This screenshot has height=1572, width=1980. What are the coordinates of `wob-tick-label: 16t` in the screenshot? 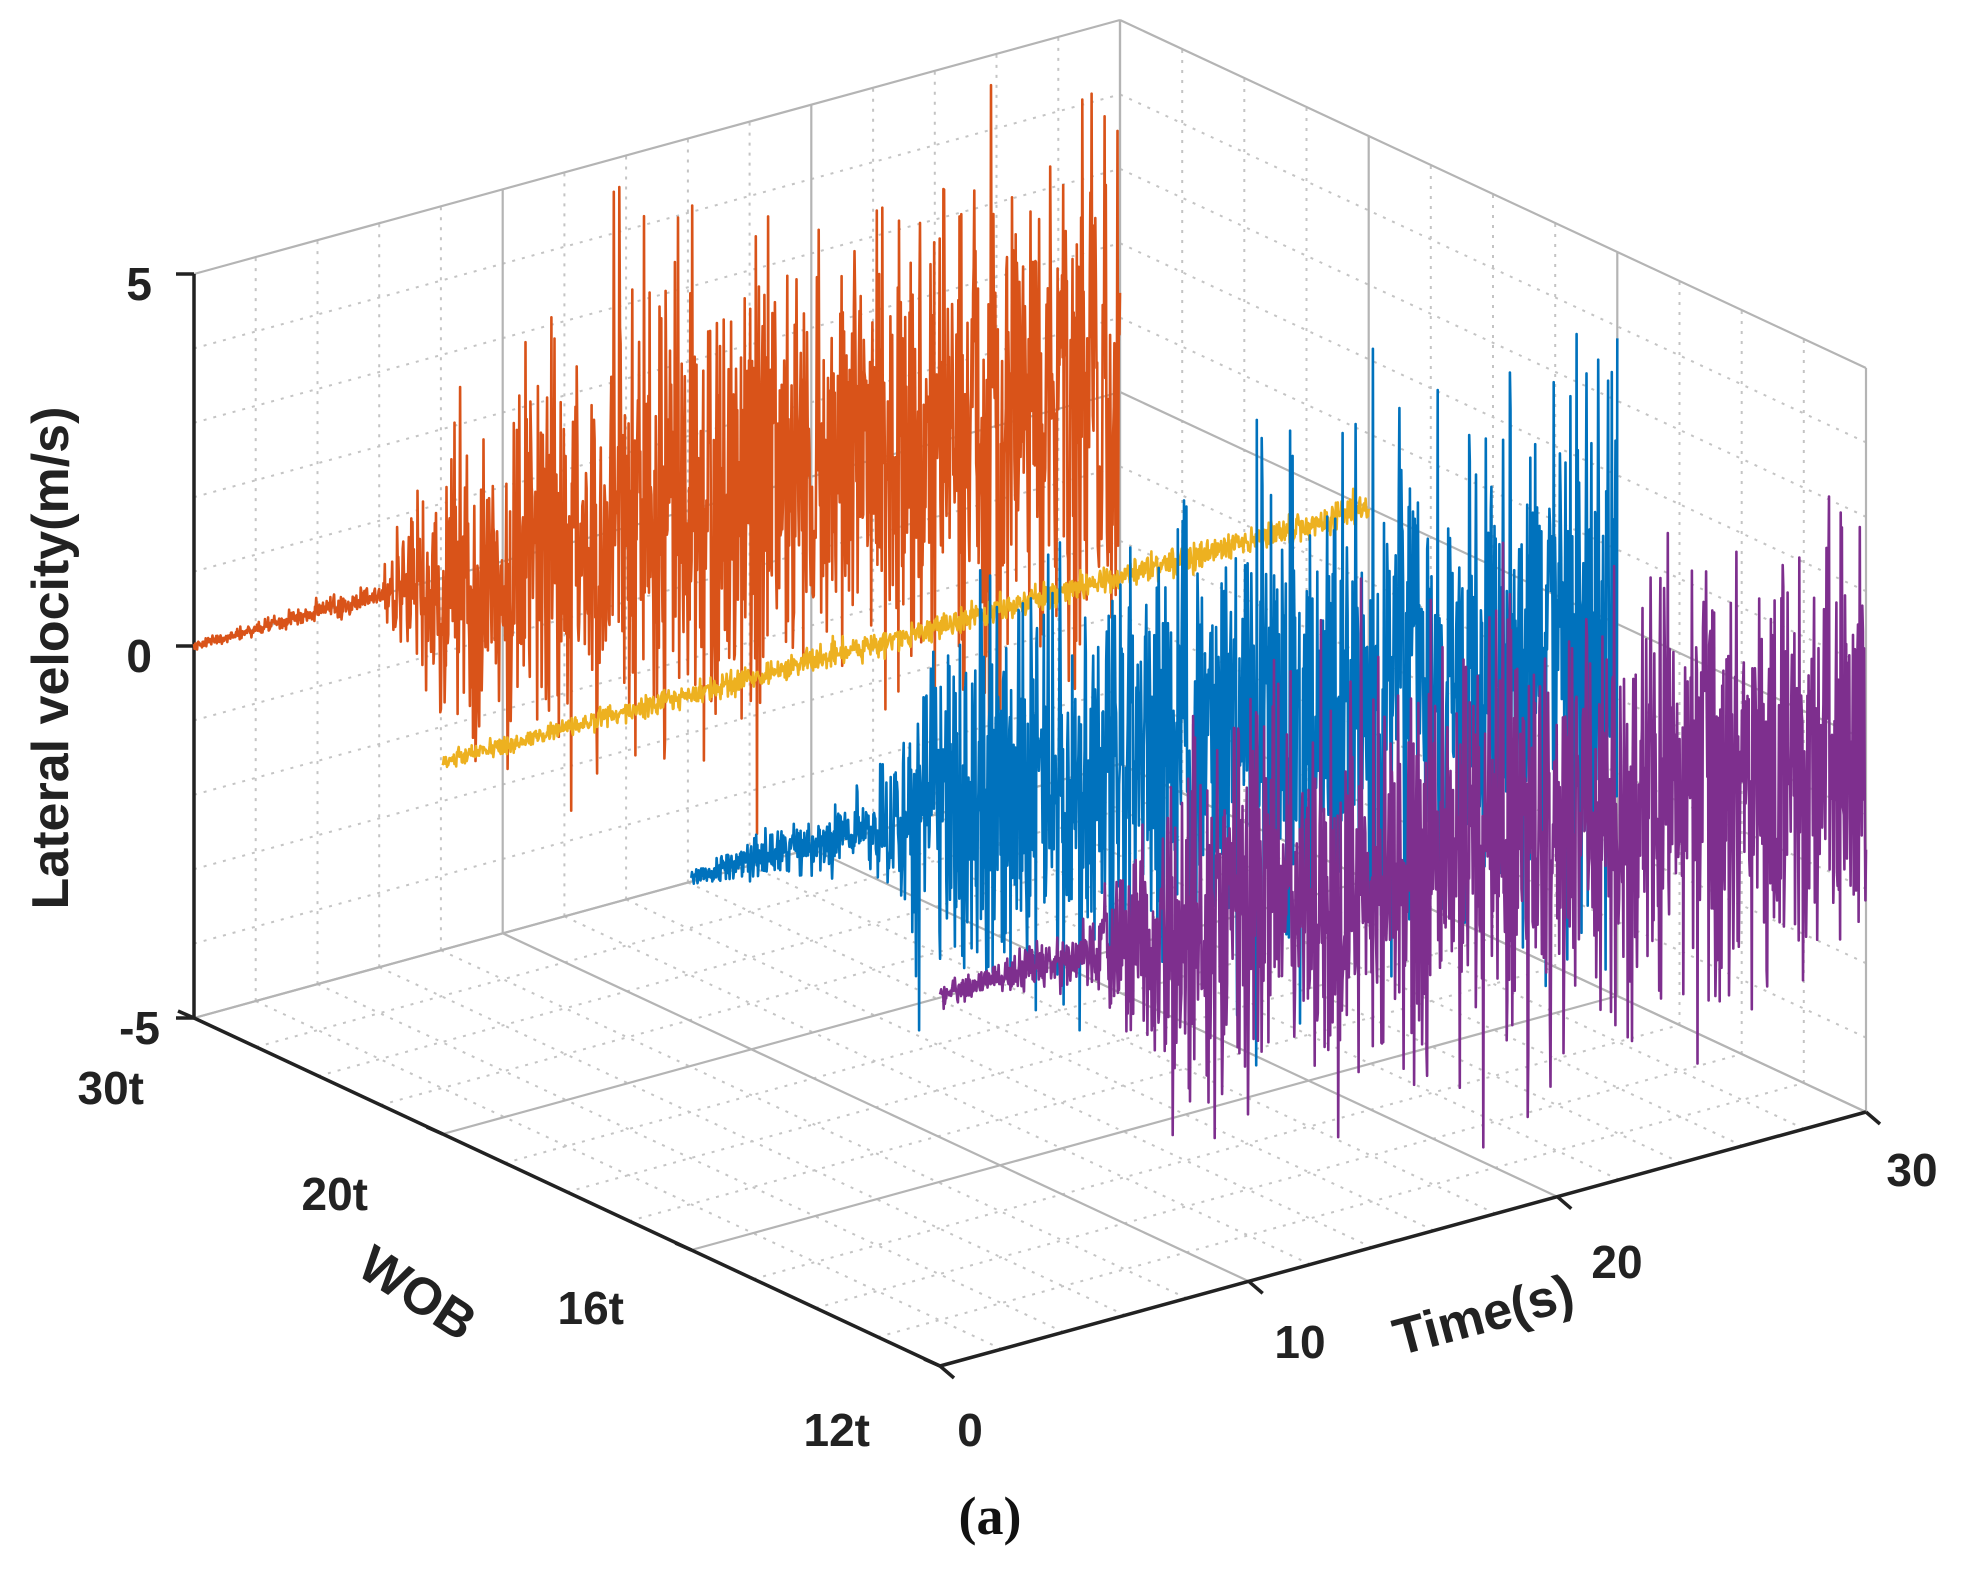 It's located at (591, 1308).